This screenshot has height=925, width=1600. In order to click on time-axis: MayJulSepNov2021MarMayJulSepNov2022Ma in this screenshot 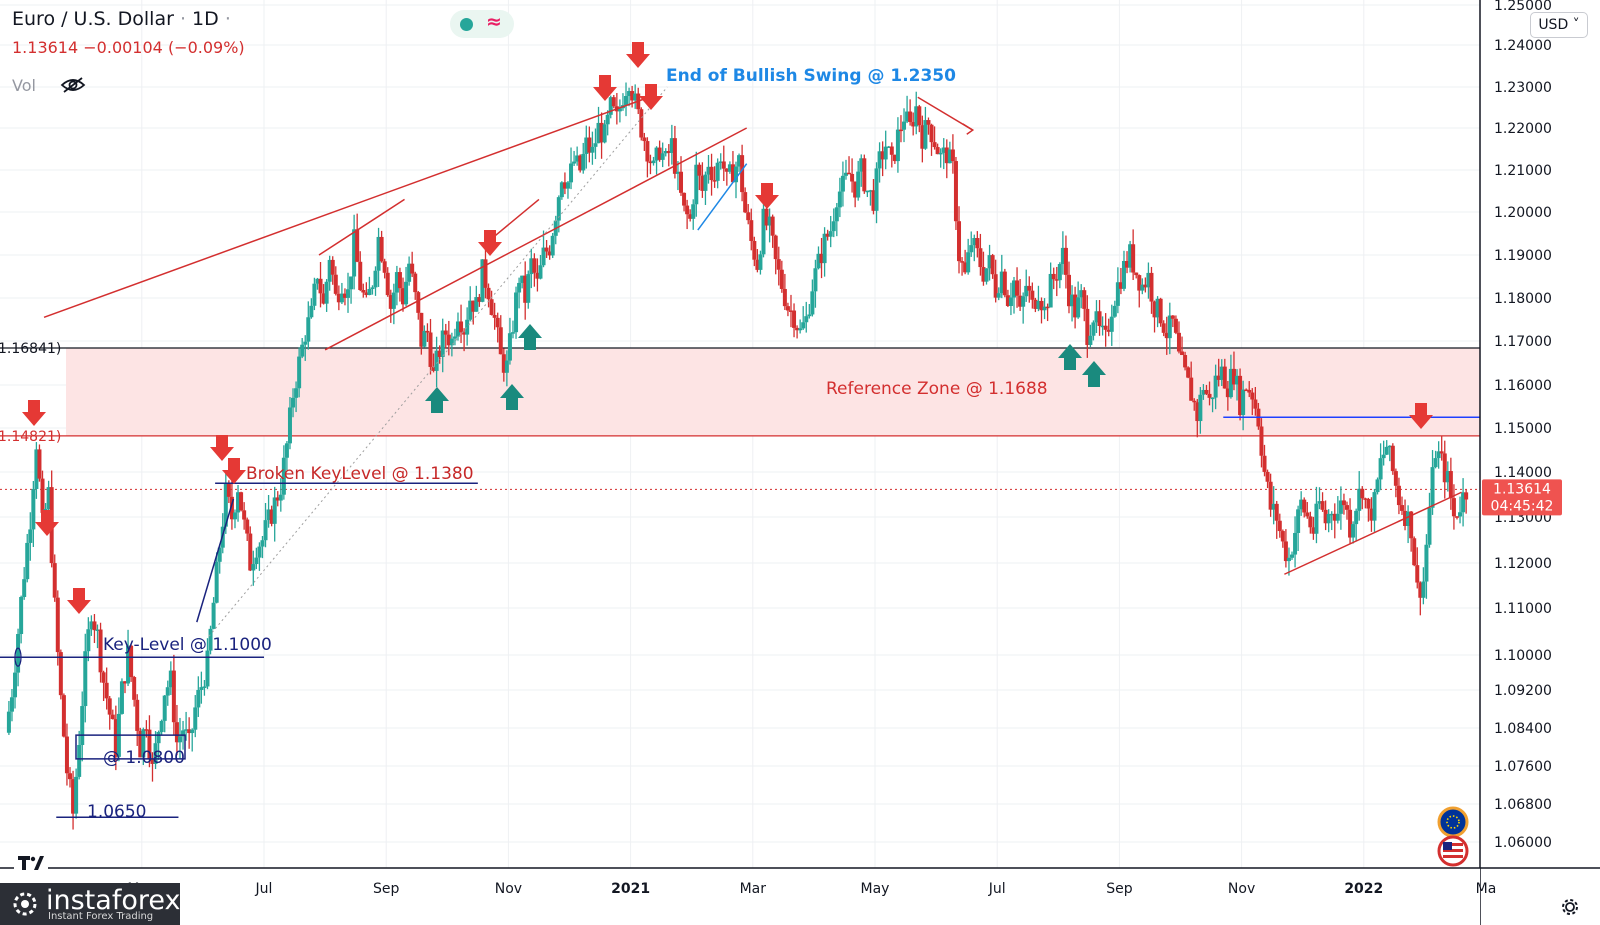, I will do `click(800, 896)`.